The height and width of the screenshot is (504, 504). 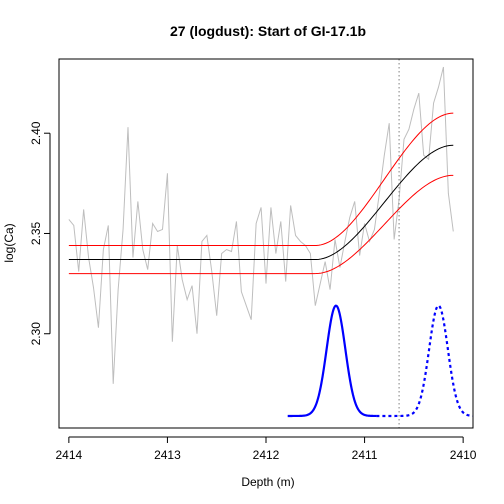 What do you see at coordinates (332, 361) in the screenshot?
I see `series-density-solid` at bounding box center [332, 361].